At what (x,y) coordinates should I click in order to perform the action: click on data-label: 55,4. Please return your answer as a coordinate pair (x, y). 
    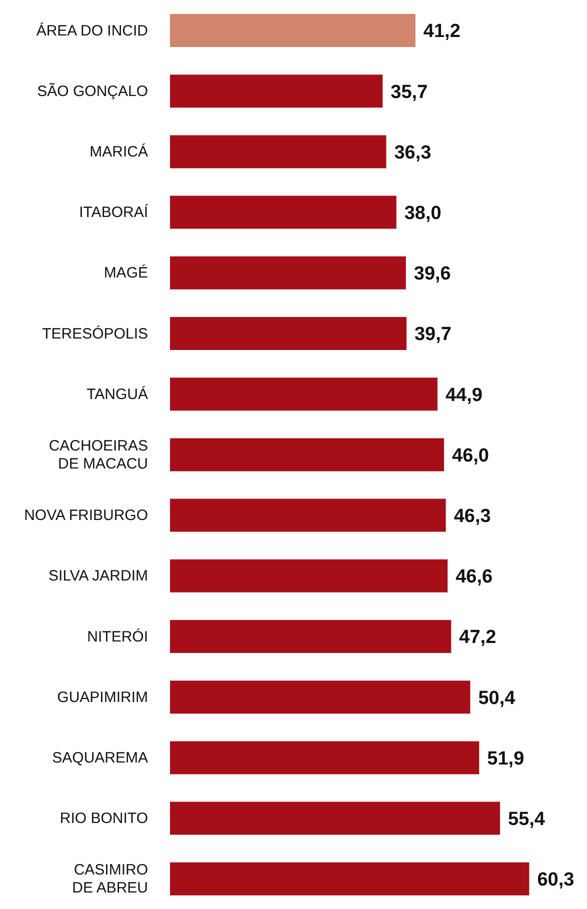
    Looking at the image, I should click on (527, 819).